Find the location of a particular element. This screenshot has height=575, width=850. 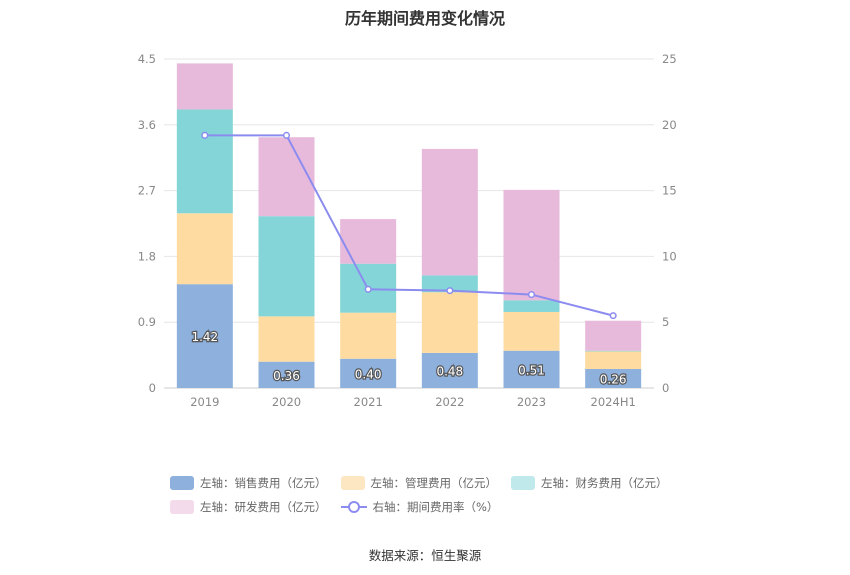

legend-label-expense-rate: 右轴：期间费用率（%） is located at coordinates (435, 507).